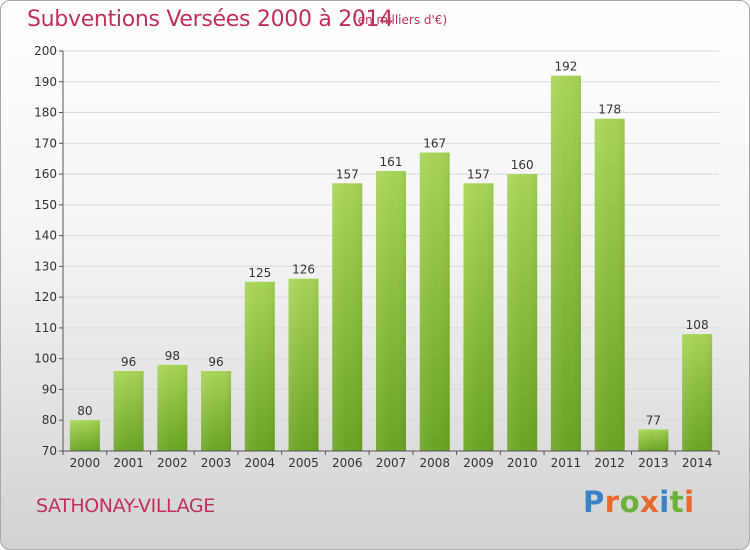  What do you see at coordinates (84, 411) in the screenshot?
I see `data-label: 80` at bounding box center [84, 411].